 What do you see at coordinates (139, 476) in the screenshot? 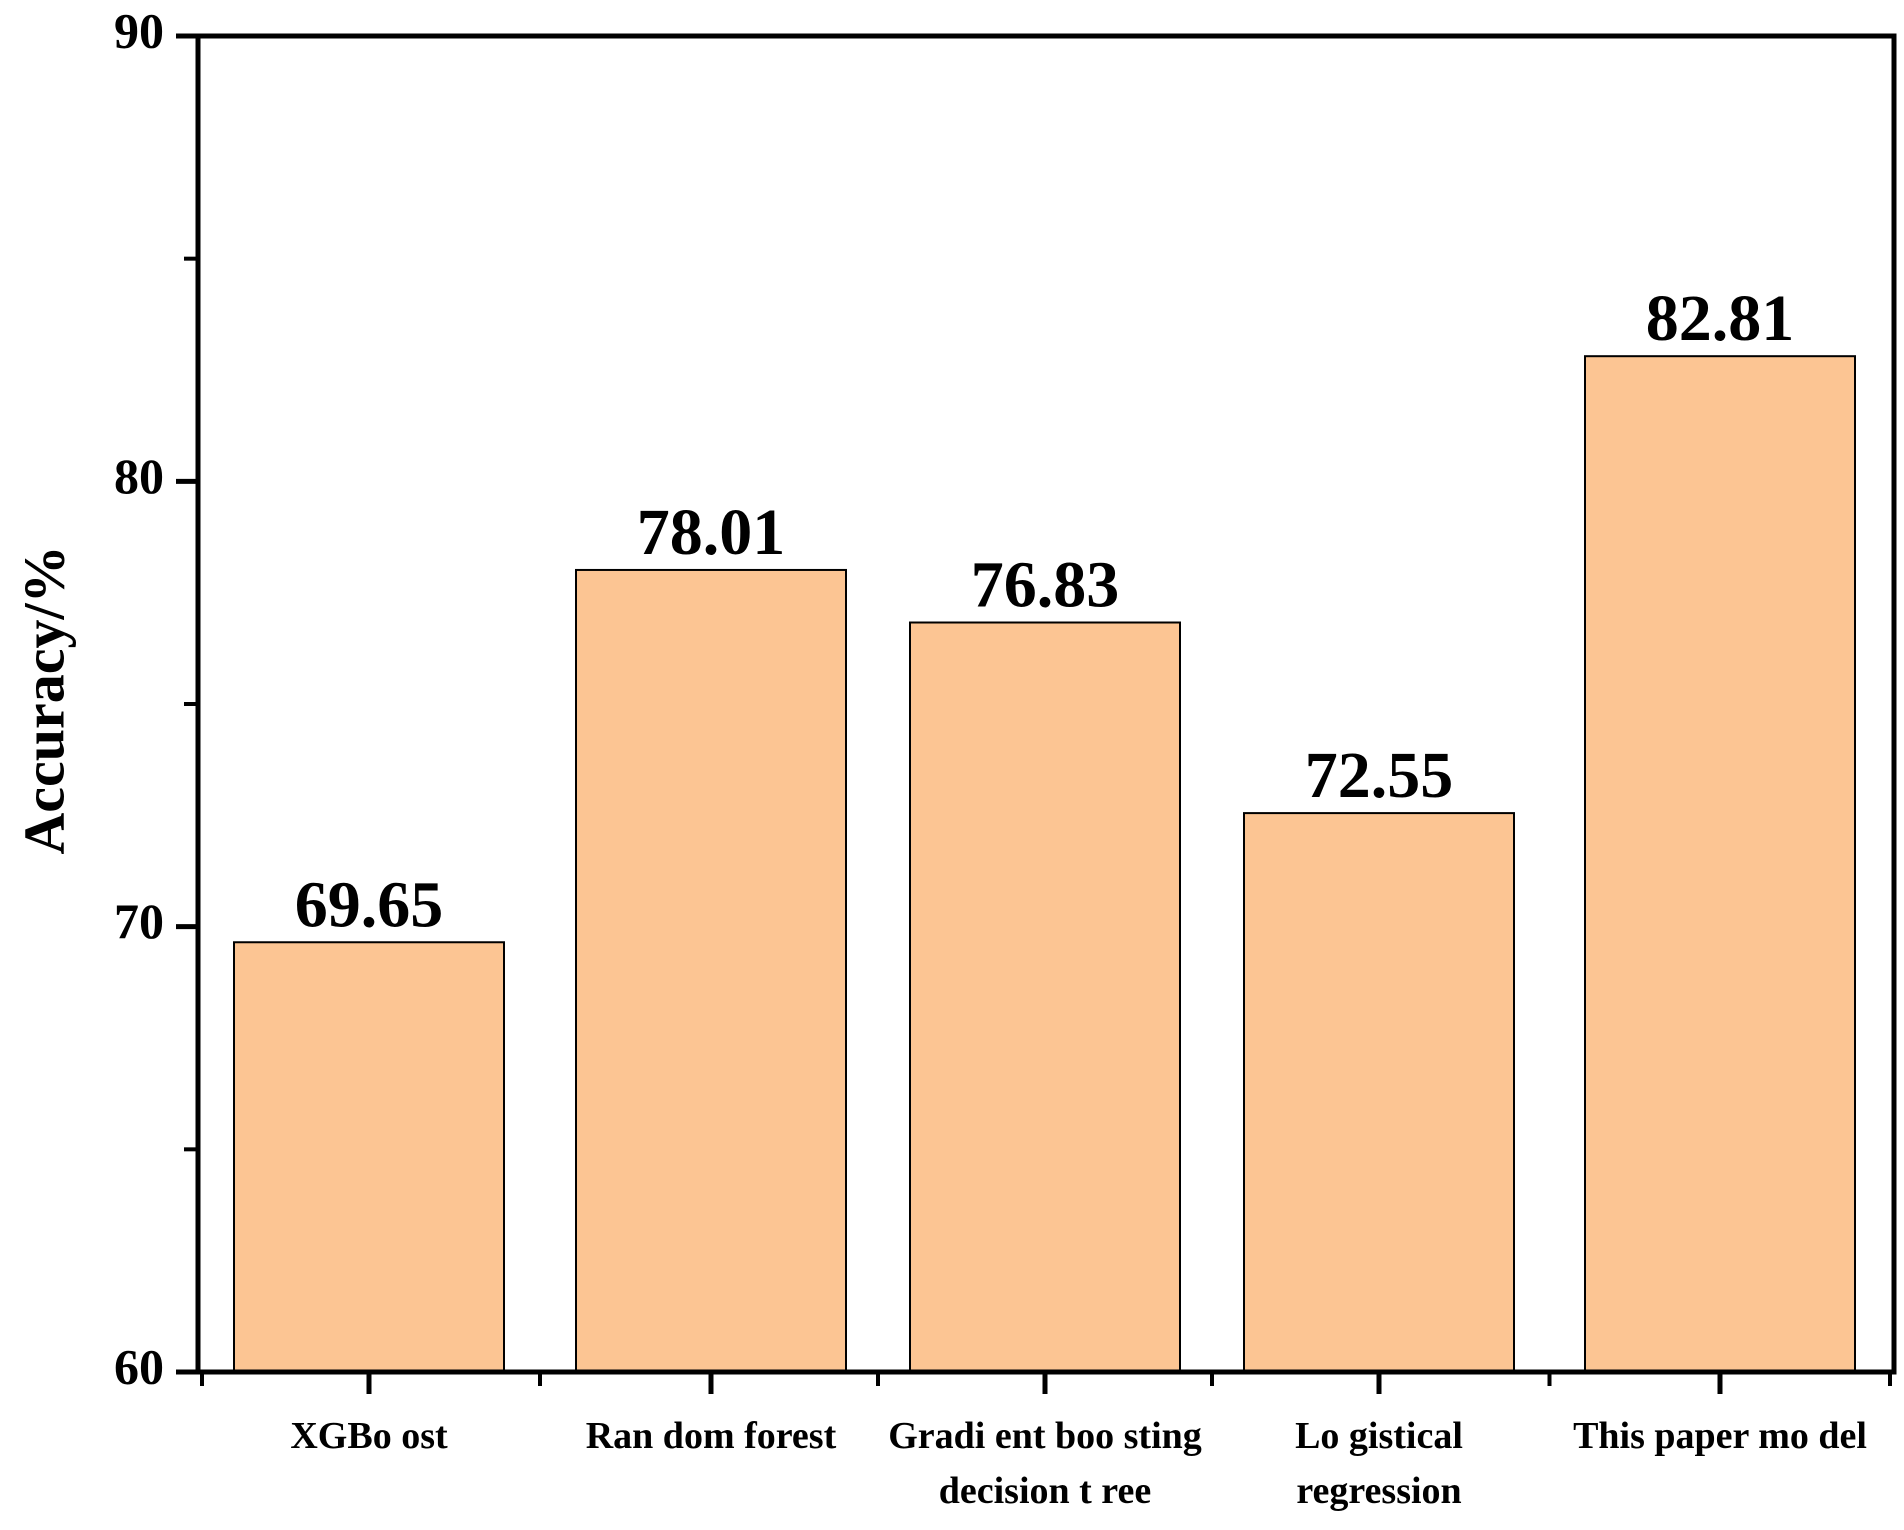
I see `y-tick-label: 80` at bounding box center [139, 476].